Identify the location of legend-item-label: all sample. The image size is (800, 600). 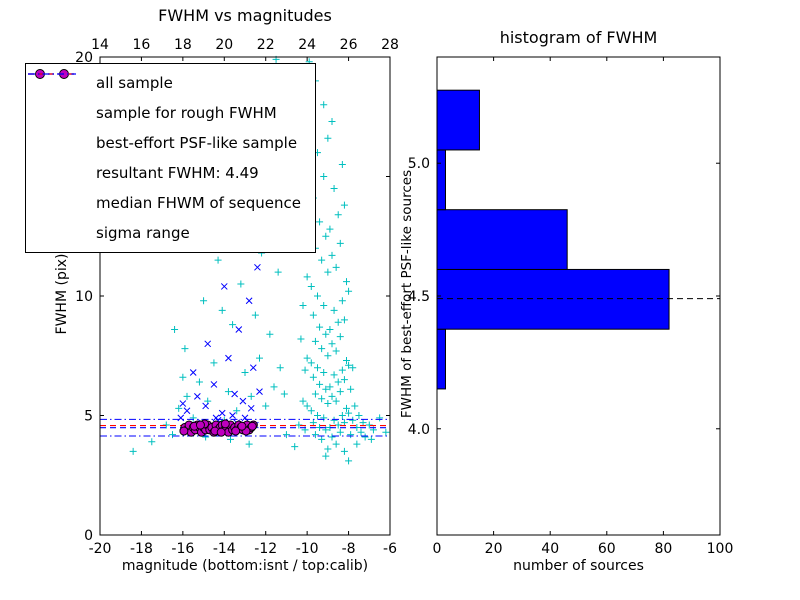
(134, 83).